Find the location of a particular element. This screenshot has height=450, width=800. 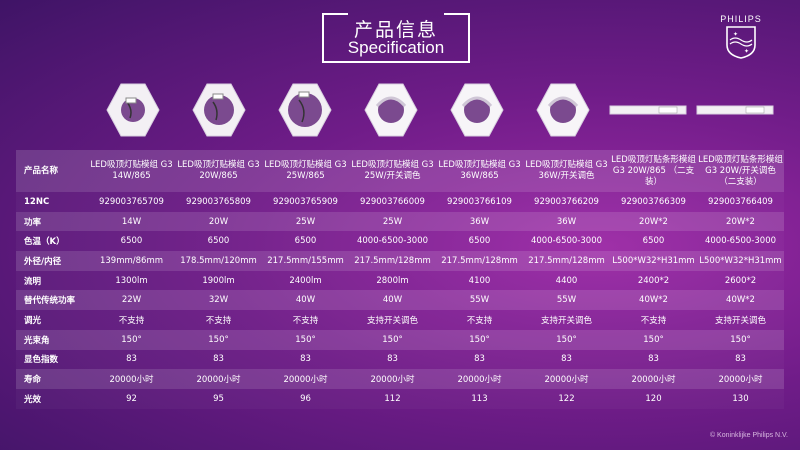

table-row: 调光 不支持 不支持 不支持 支持开关调色 不支持 支持开关调色 不支持 支持开关调色 is located at coordinates (400, 320).